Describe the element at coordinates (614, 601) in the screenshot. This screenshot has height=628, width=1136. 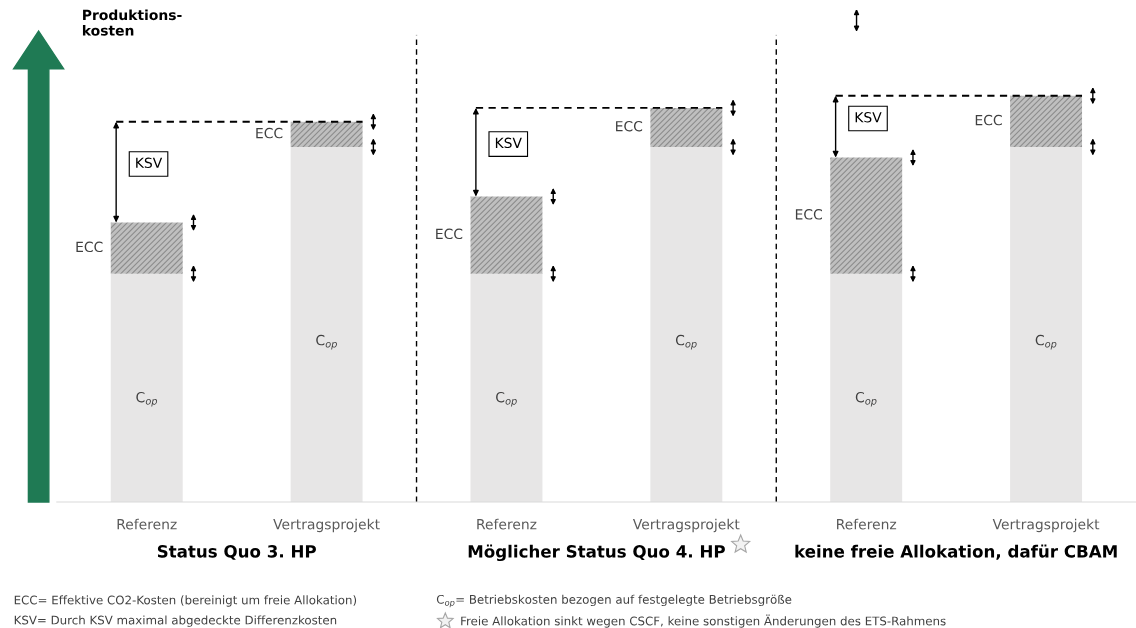
I see `text: C$_{op}$= Betriebskosten bezogen auf festgelegte Betriebsgröße` at that location.